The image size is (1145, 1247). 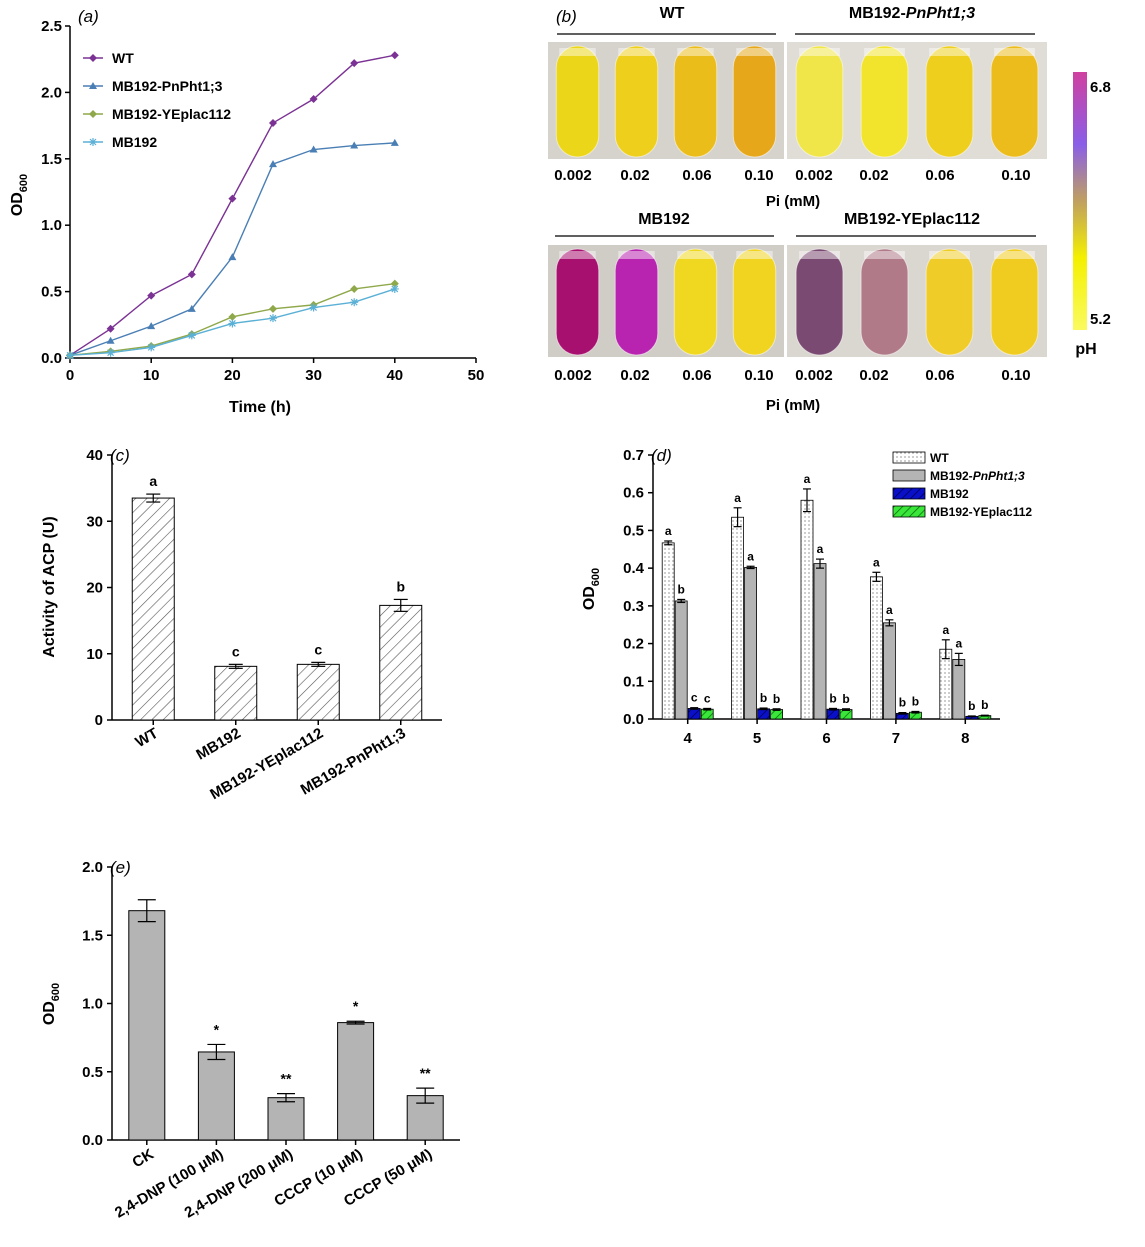 I want to click on panel-e-significance-mark: **, so click(x=425, y=1073).